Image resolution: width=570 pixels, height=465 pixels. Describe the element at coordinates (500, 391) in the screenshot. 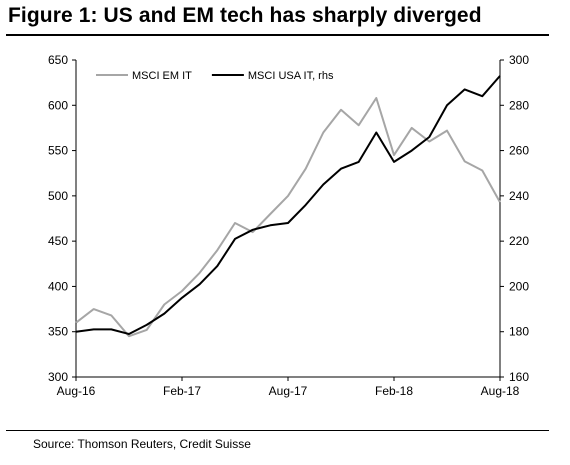

I see `x-tick-label: Aug-18` at that location.